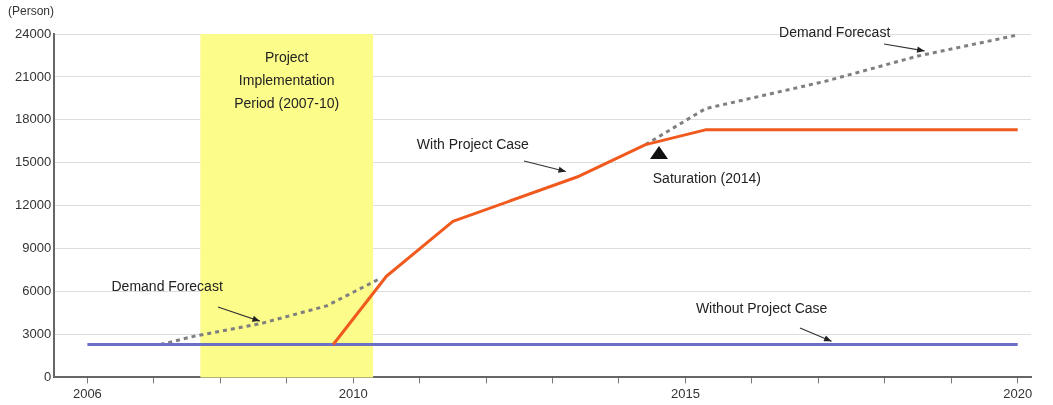 This screenshot has width=1053, height=405. I want to click on y-tick-label: 0, so click(47, 376).